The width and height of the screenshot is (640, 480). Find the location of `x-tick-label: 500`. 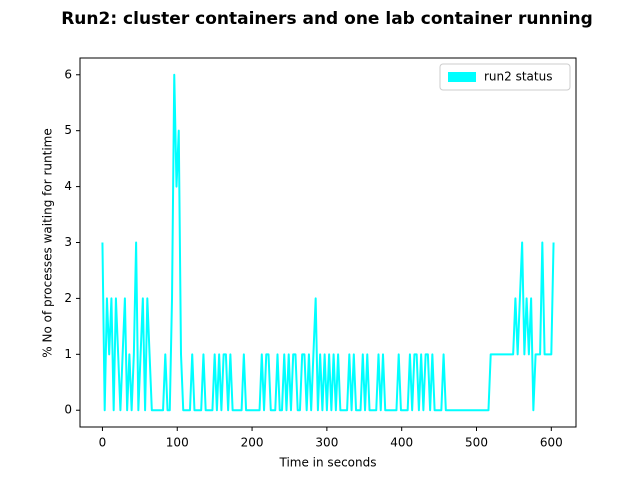

x-tick-label: 500 is located at coordinates (476, 443).